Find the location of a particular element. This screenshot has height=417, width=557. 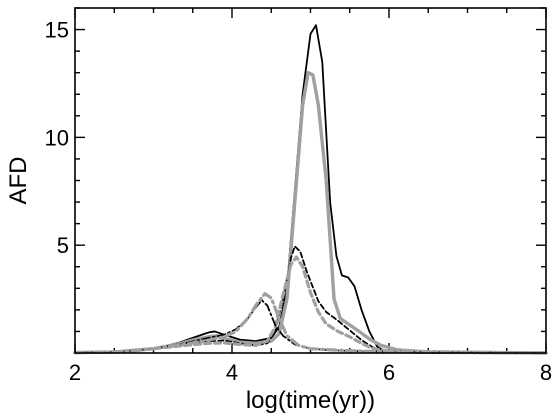

x-tick-label: 4 is located at coordinates (232, 372).